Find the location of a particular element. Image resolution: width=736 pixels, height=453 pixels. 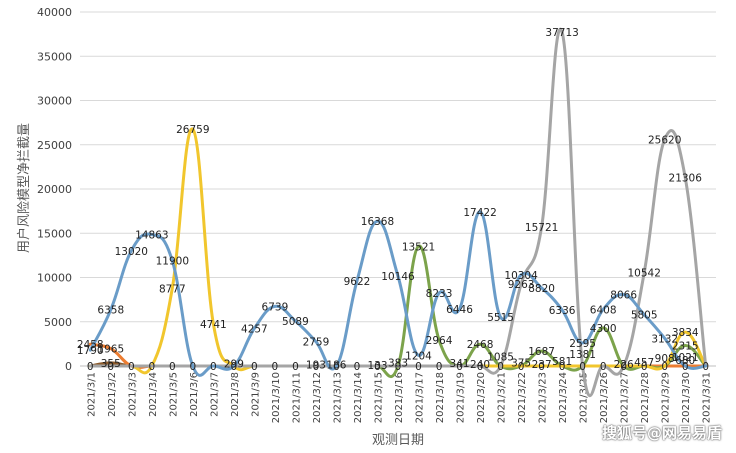

data-label: 1965 is located at coordinates (110, 350).